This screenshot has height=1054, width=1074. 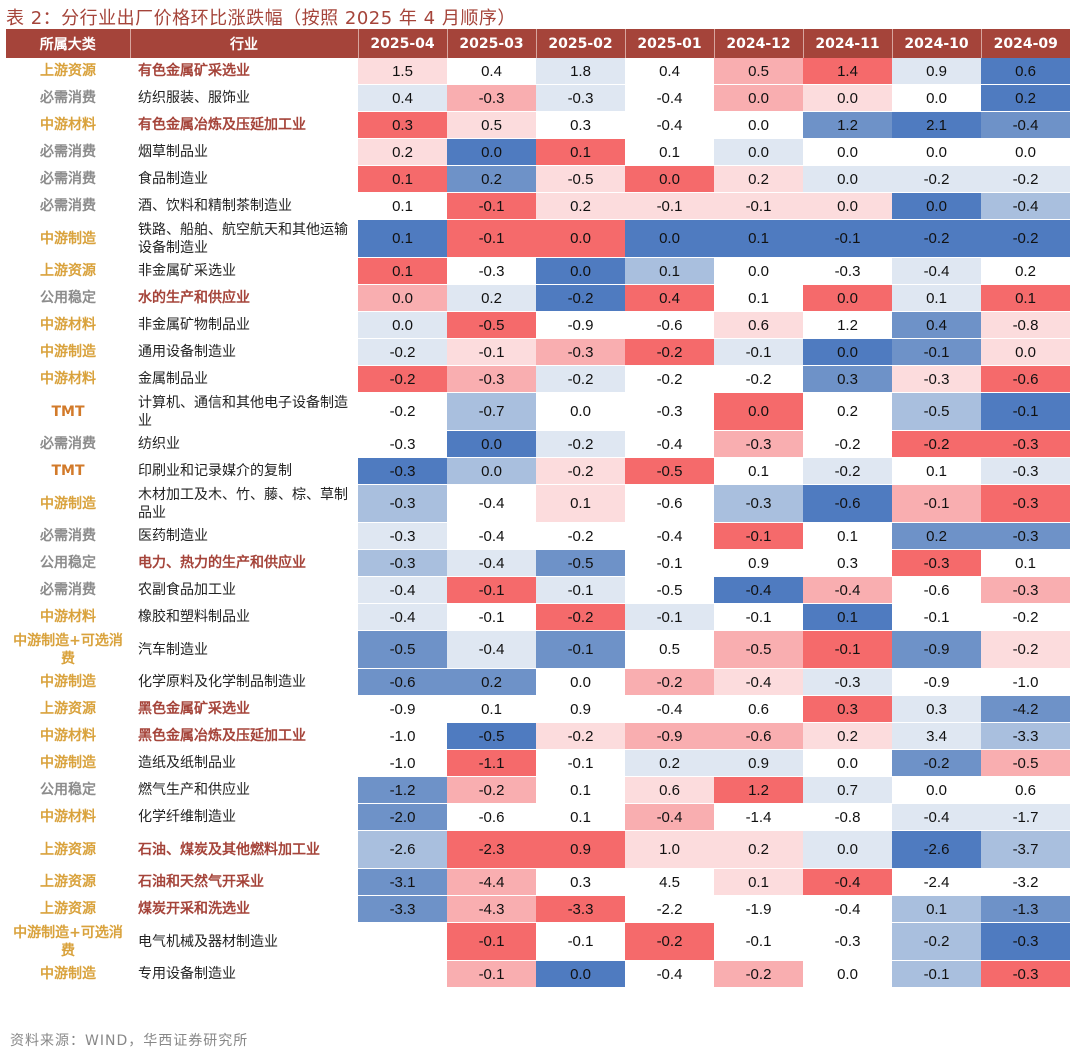 What do you see at coordinates (244, 649) in the screenshot?
I see `industry-cell: 汽车制造业` at bounding box center [244, 649].